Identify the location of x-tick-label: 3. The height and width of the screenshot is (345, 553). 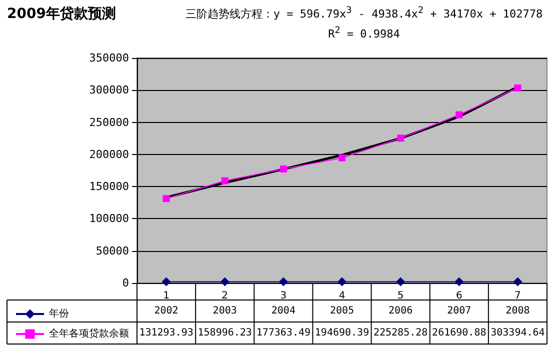
(283, 296).